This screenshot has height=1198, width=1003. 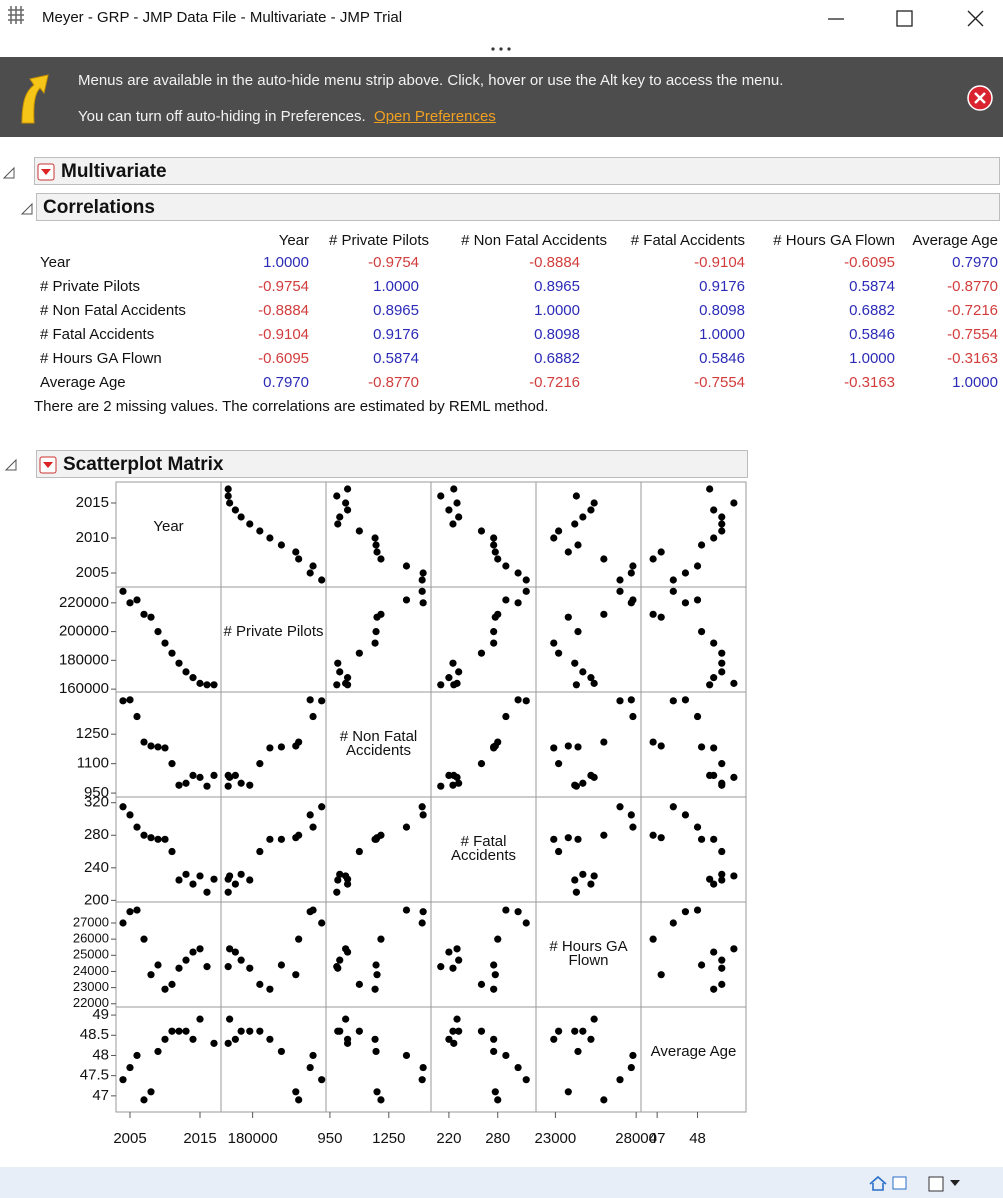 I want to click on y-tick-label: 22000, so click(x=91, y=1002).